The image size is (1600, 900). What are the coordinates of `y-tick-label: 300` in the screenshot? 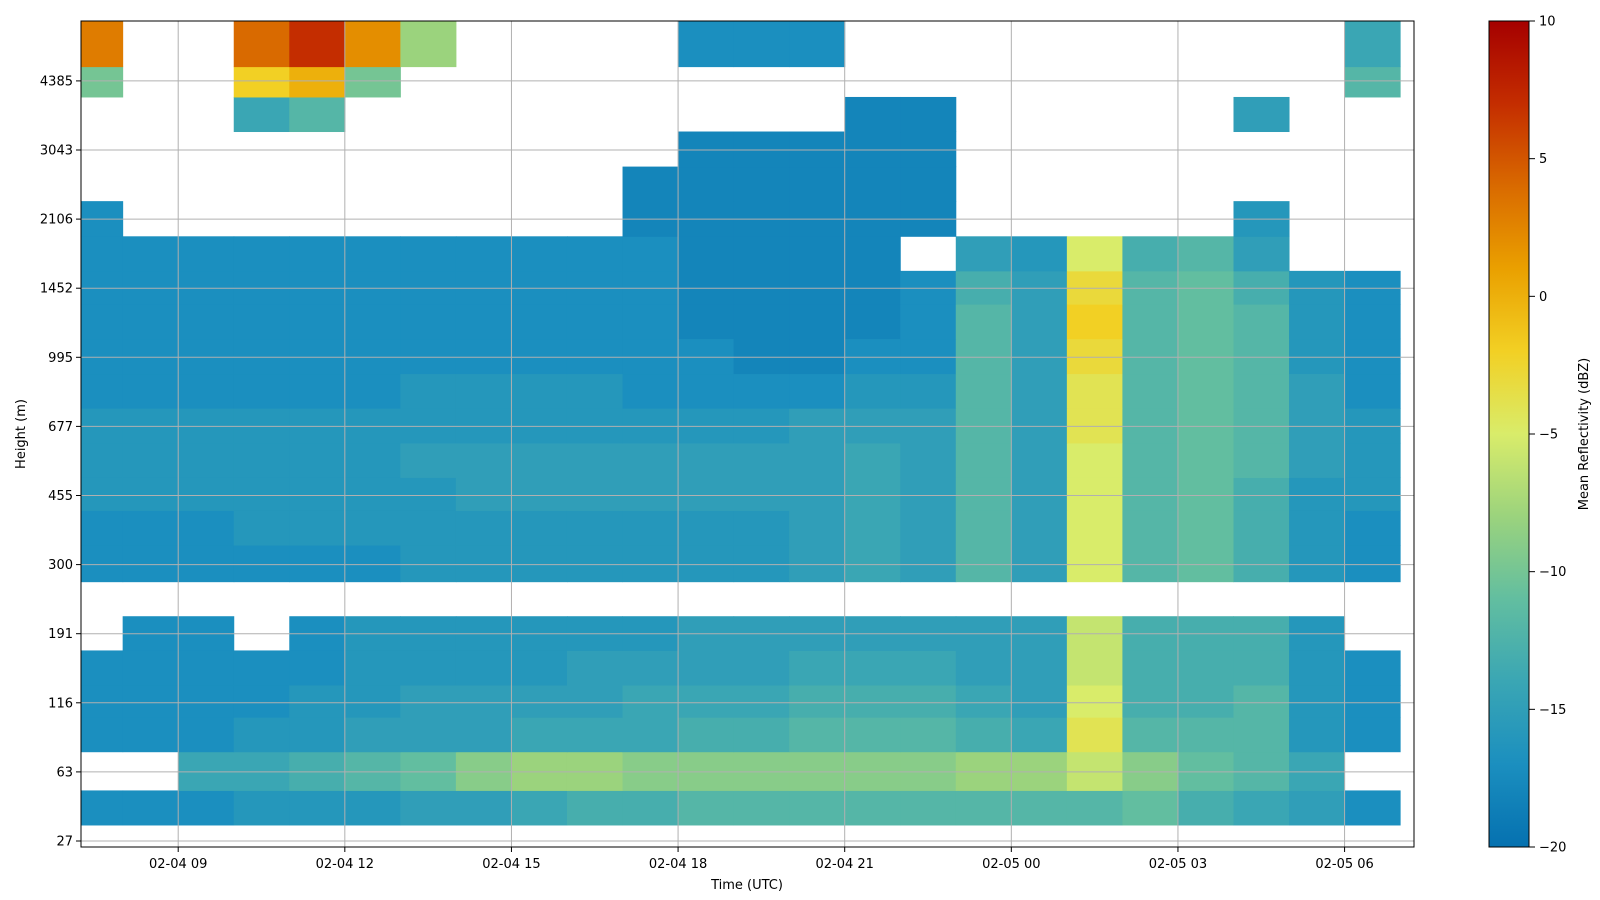 It's located at (60, 565).